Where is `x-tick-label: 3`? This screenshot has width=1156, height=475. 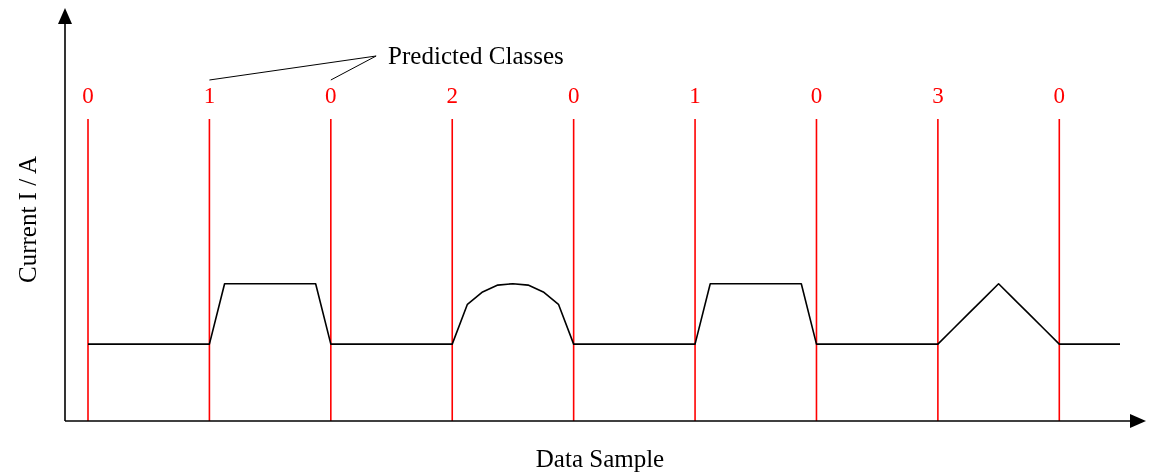
x-tick-label: 3 is located at coordinates (938, 95).